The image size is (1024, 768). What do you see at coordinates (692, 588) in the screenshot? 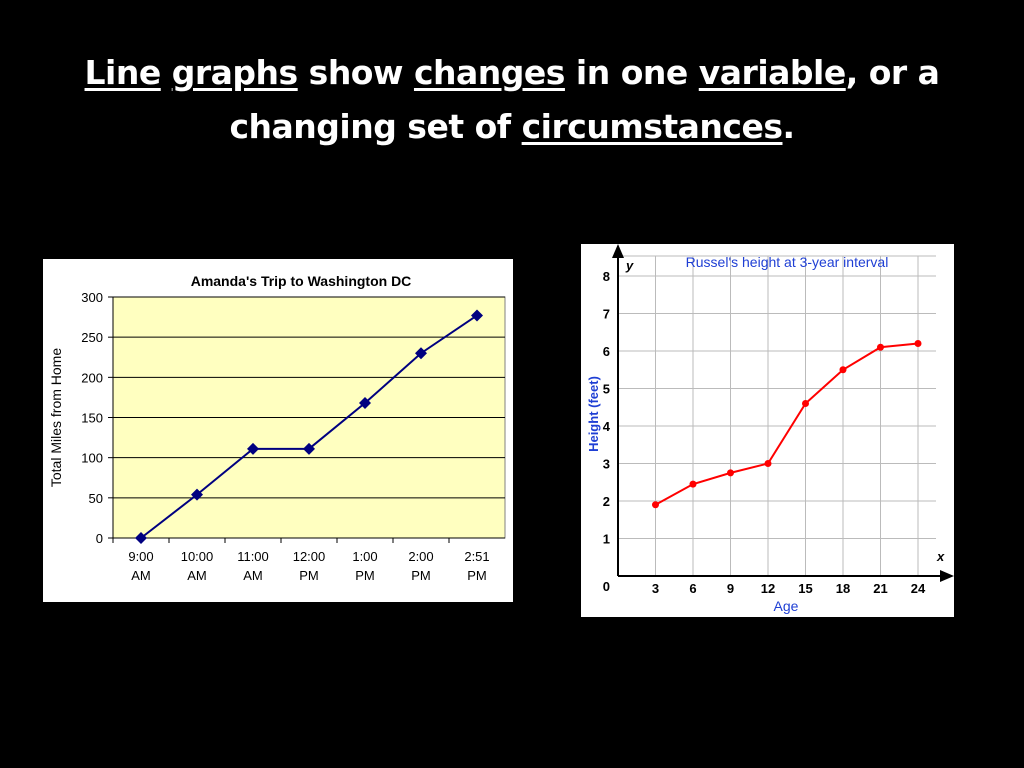
I see `x-tick-label: 6` at bounding box center [692, 588].